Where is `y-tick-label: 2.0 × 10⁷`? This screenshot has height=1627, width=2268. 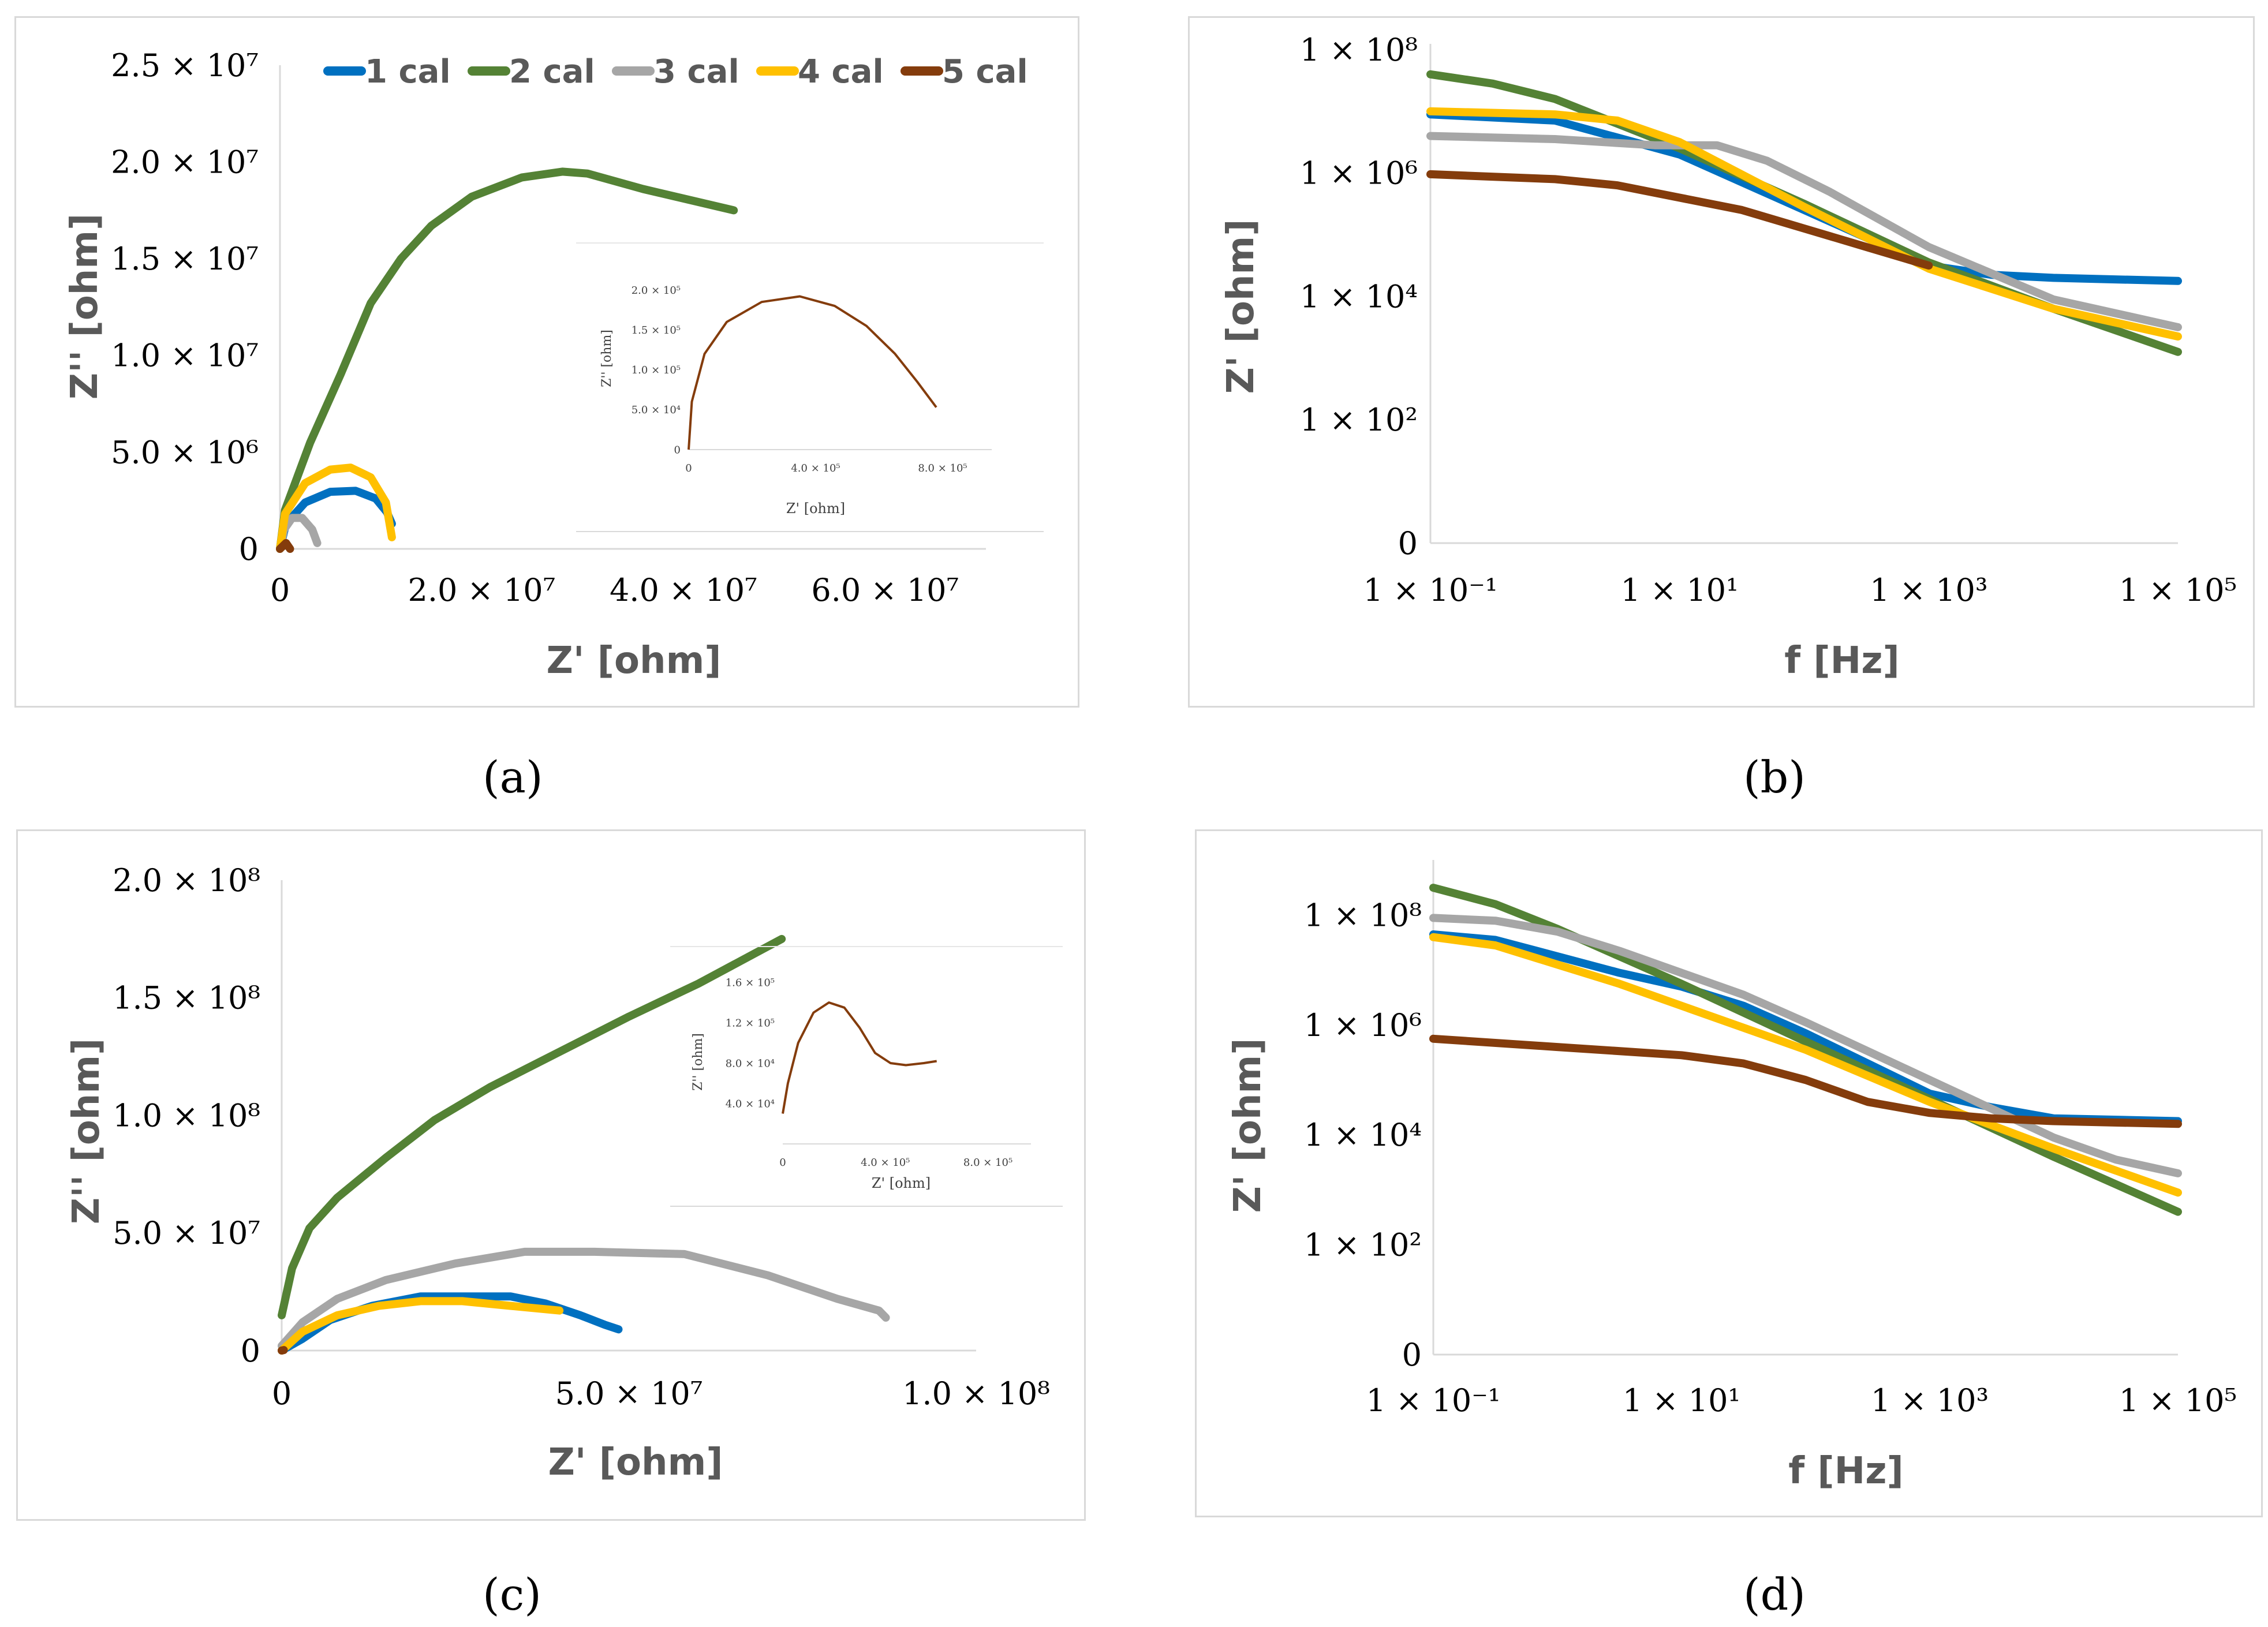
y-tick-label: 2.0 × 10⁷ is located at coordinates (185, 162).